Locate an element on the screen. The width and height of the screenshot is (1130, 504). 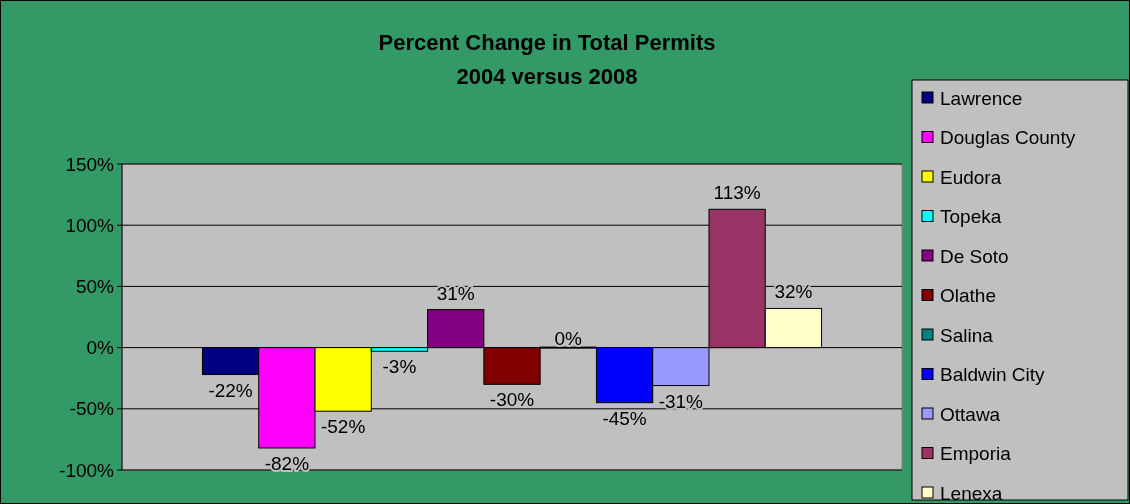
data-label: 32% is located at coordinates (793, 292).